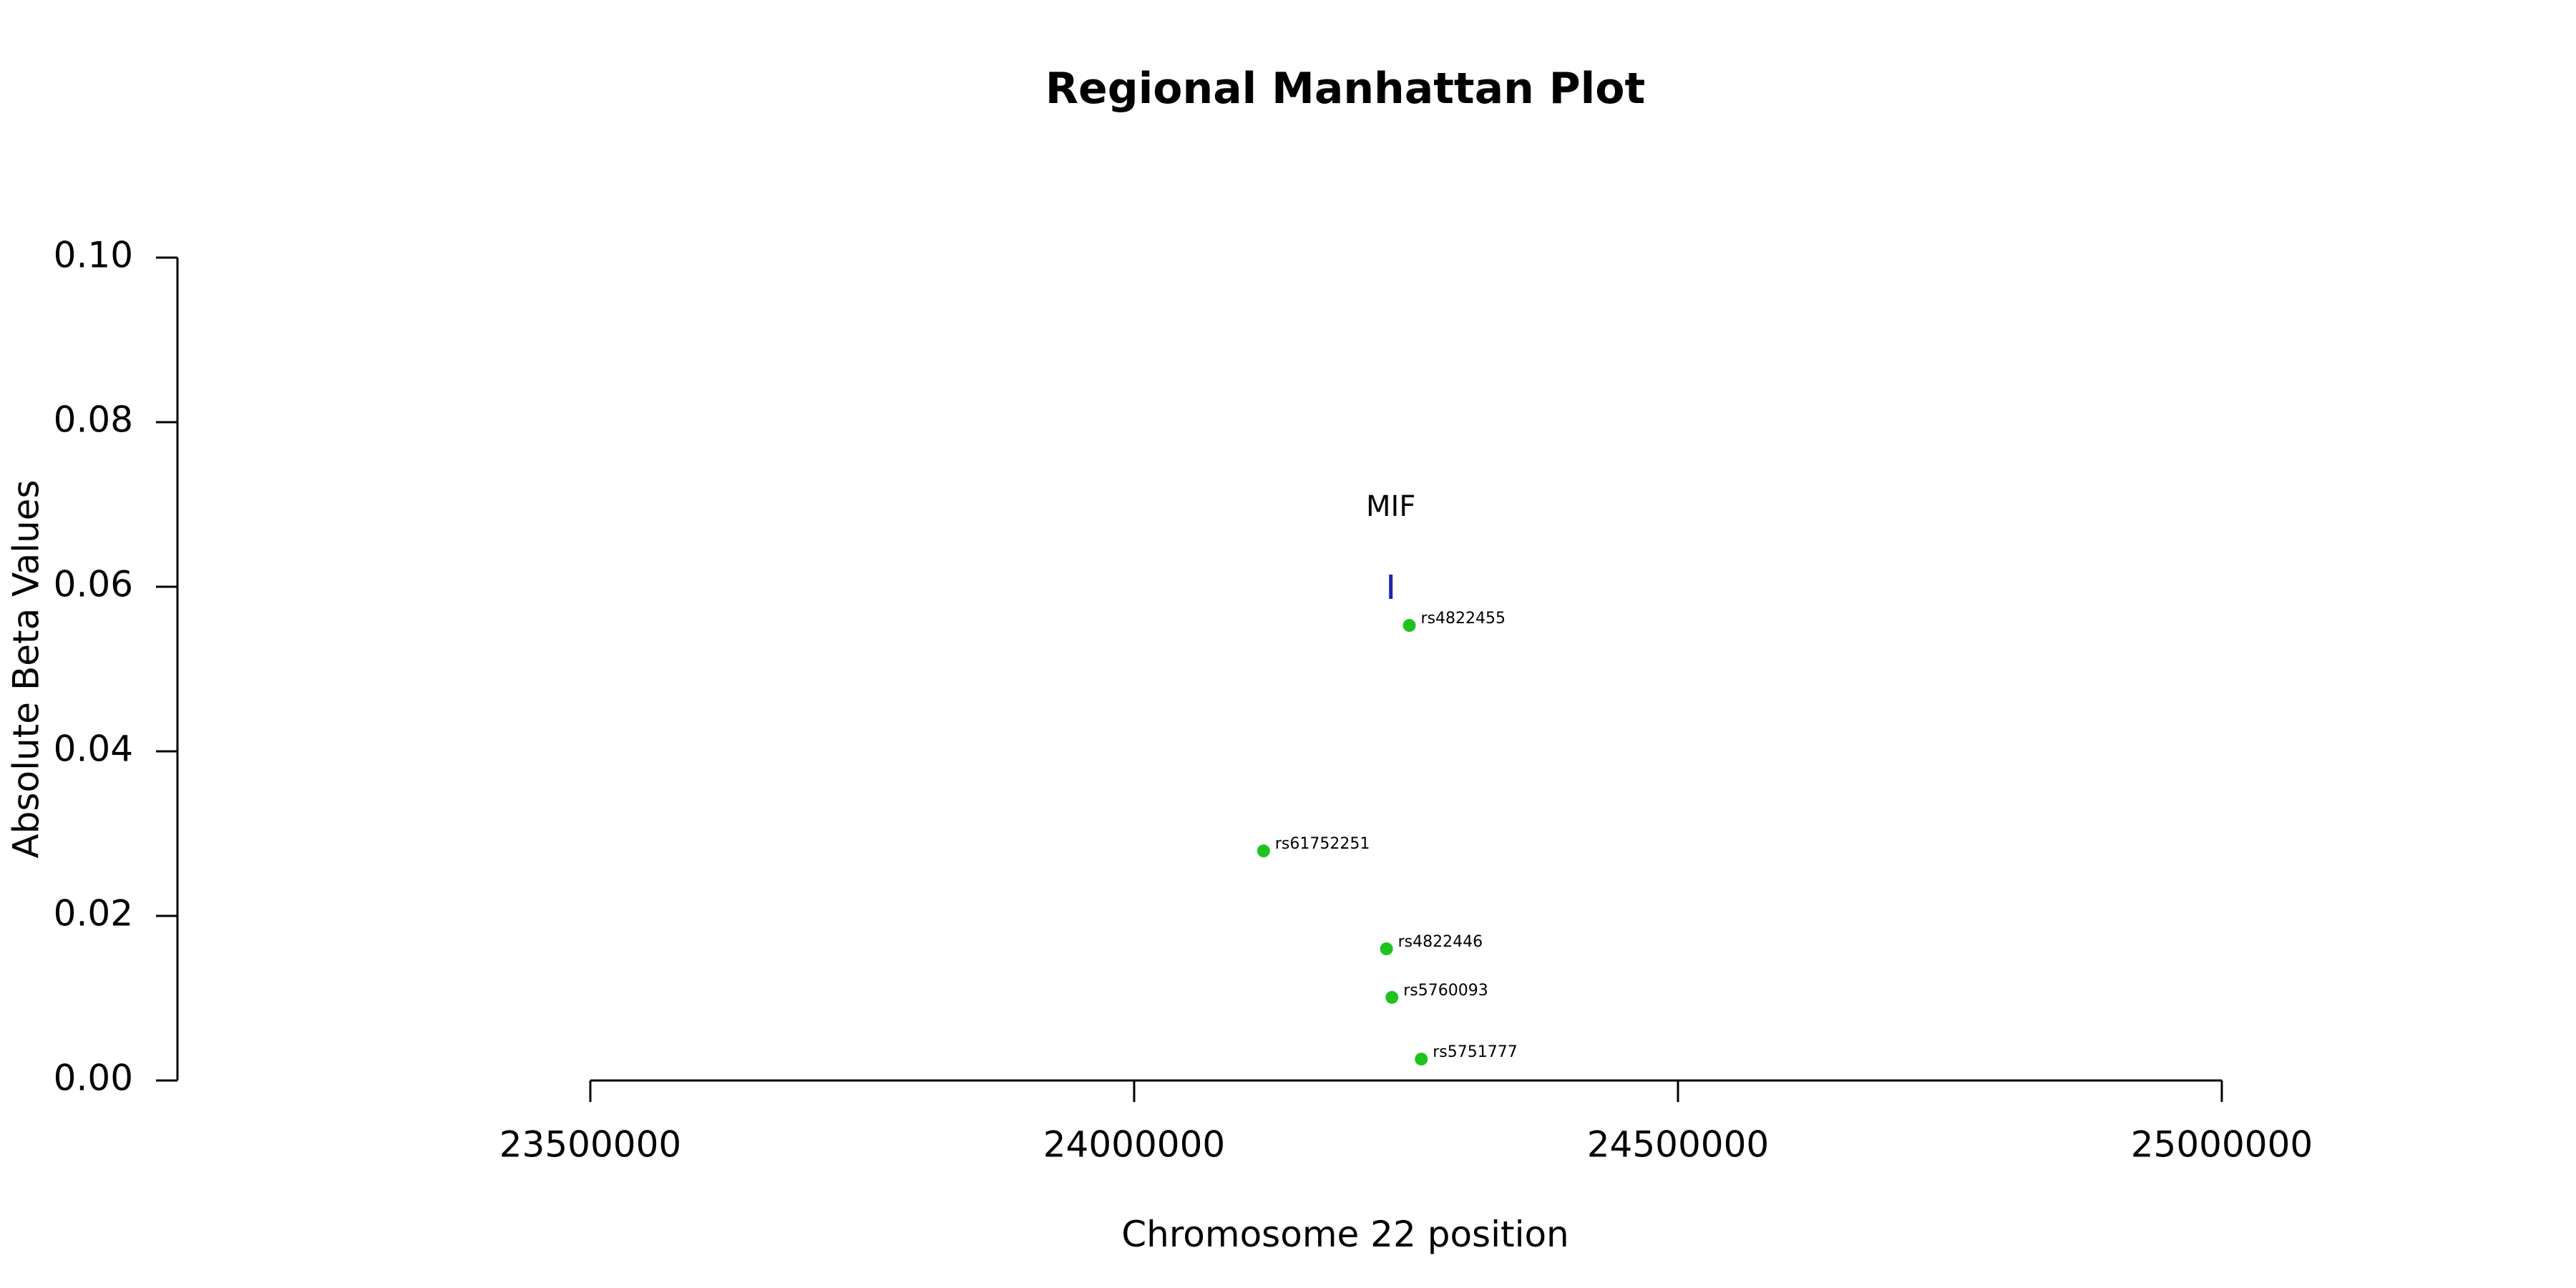 This screenshot has height=1288, width=2576. I want to click on snp-label: rs4822446, so click(1440, 942).